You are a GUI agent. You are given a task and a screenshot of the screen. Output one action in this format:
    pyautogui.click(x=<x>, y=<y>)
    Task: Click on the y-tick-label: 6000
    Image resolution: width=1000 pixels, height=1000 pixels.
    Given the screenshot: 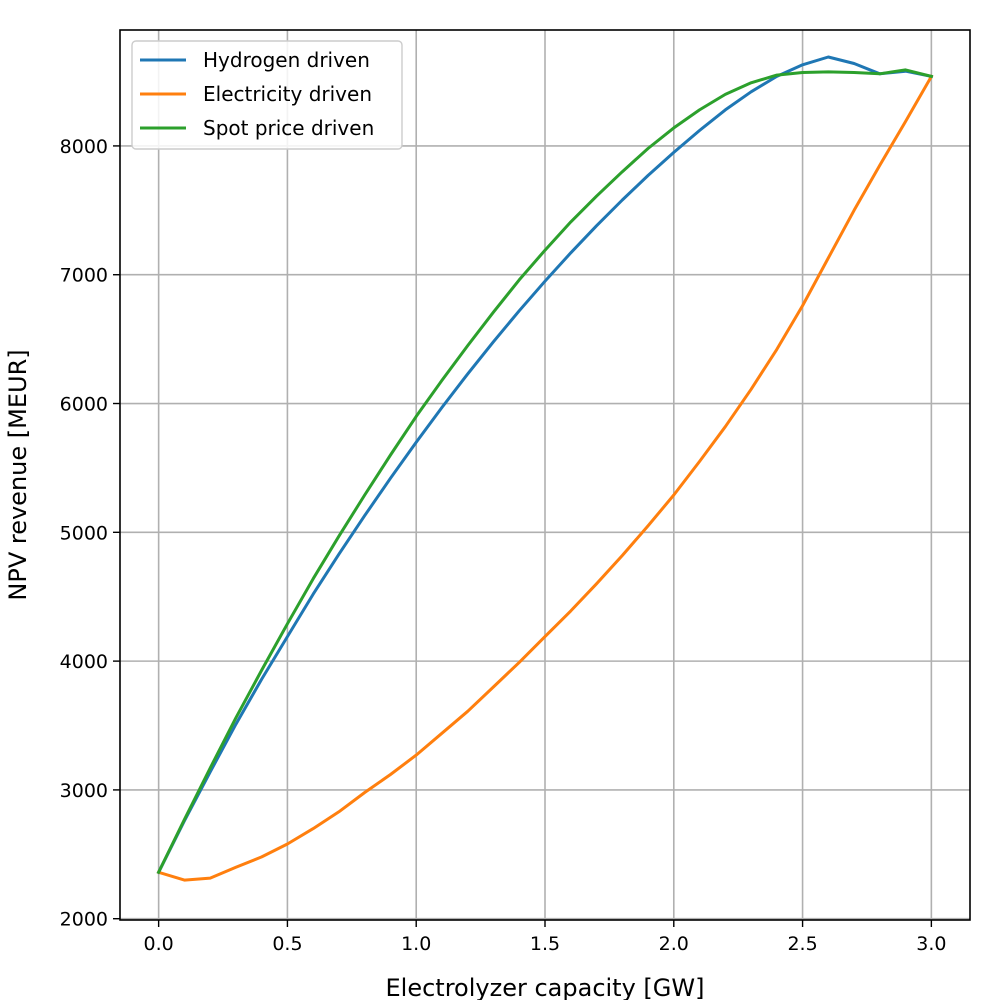 What is the action you would take?
    pyautogui.click(x=84, y=405)
    